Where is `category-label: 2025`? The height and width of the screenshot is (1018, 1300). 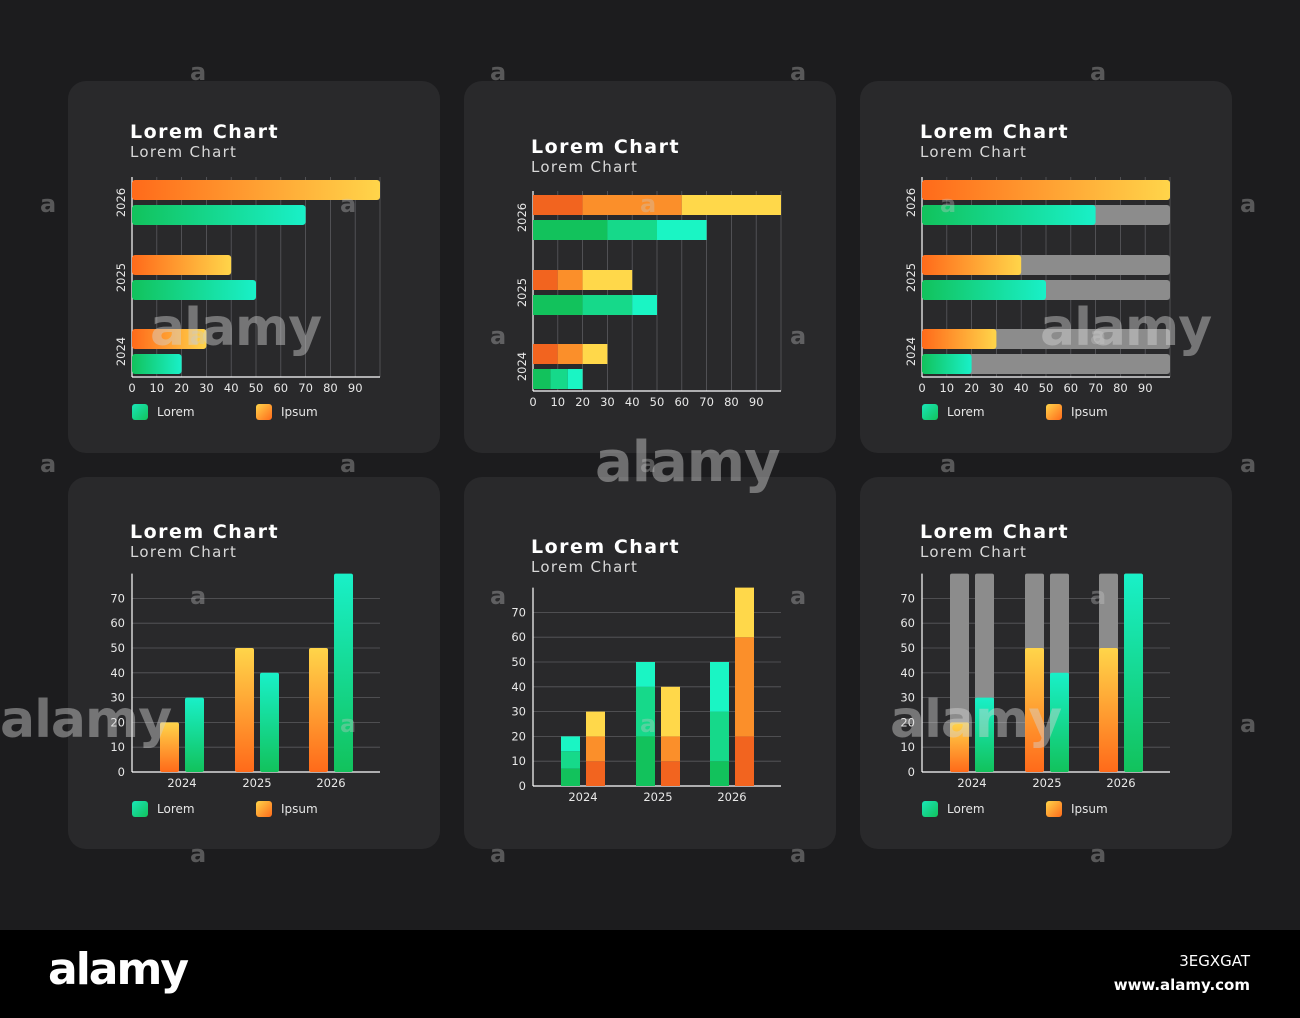
category-label: 2025 is located at coordinates (657, 797).